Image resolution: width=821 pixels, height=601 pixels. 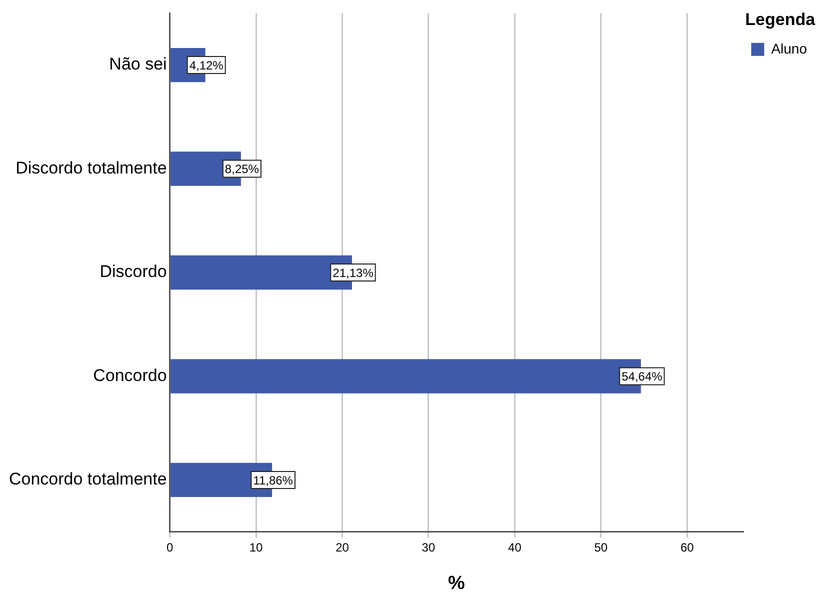 What do you see at coordinates (642, 377) in the screenshot?
I see `data-label: 54,64%` at bounding box center [642, 377].